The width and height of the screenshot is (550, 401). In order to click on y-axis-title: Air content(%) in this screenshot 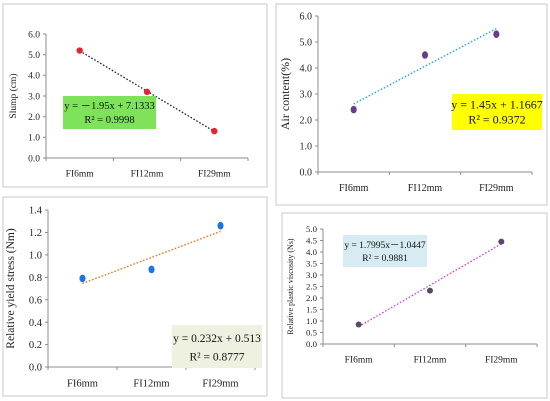, I will do `click(285, 94)`.